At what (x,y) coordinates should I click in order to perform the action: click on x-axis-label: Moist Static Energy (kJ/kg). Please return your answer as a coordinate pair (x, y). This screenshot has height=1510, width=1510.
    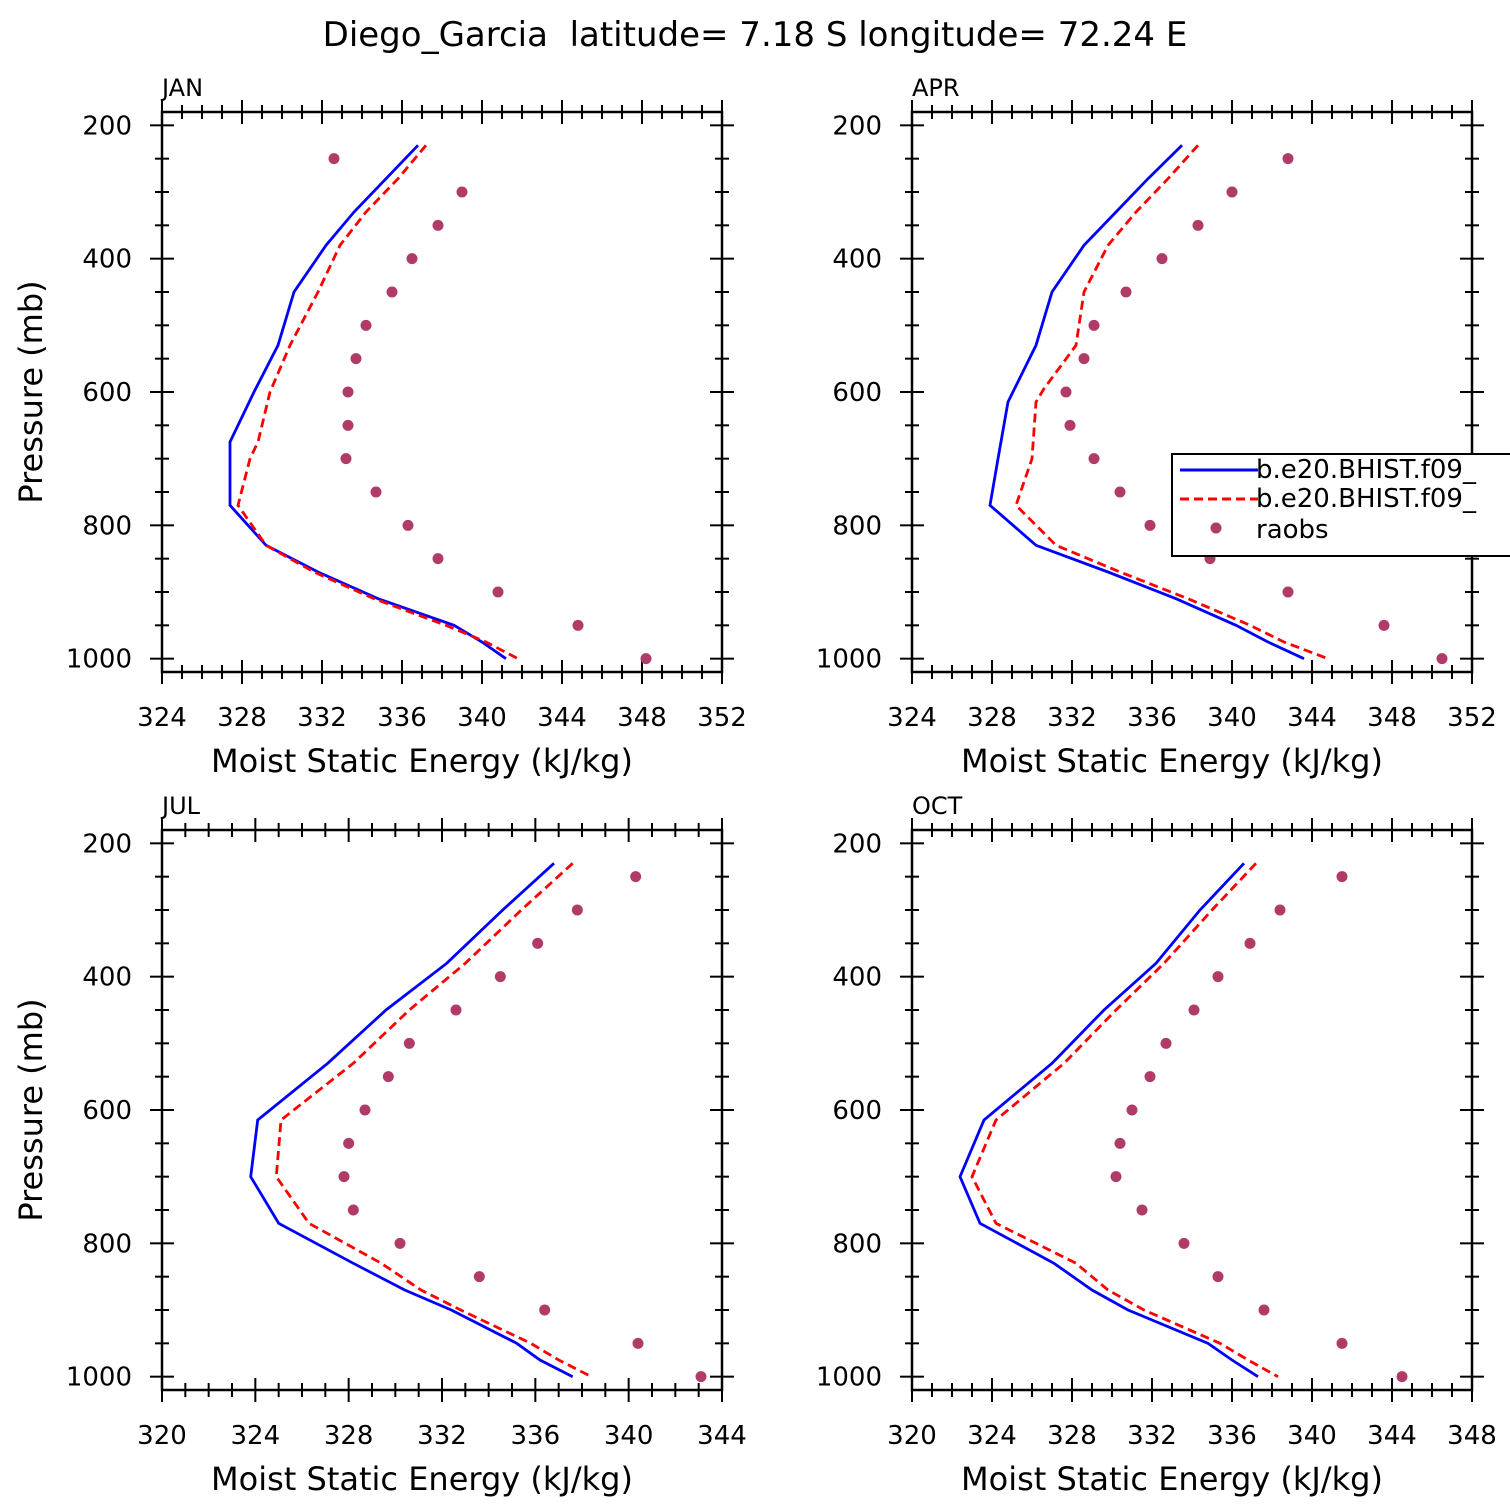
    Looking at the image, I should click on (1172, 1479).